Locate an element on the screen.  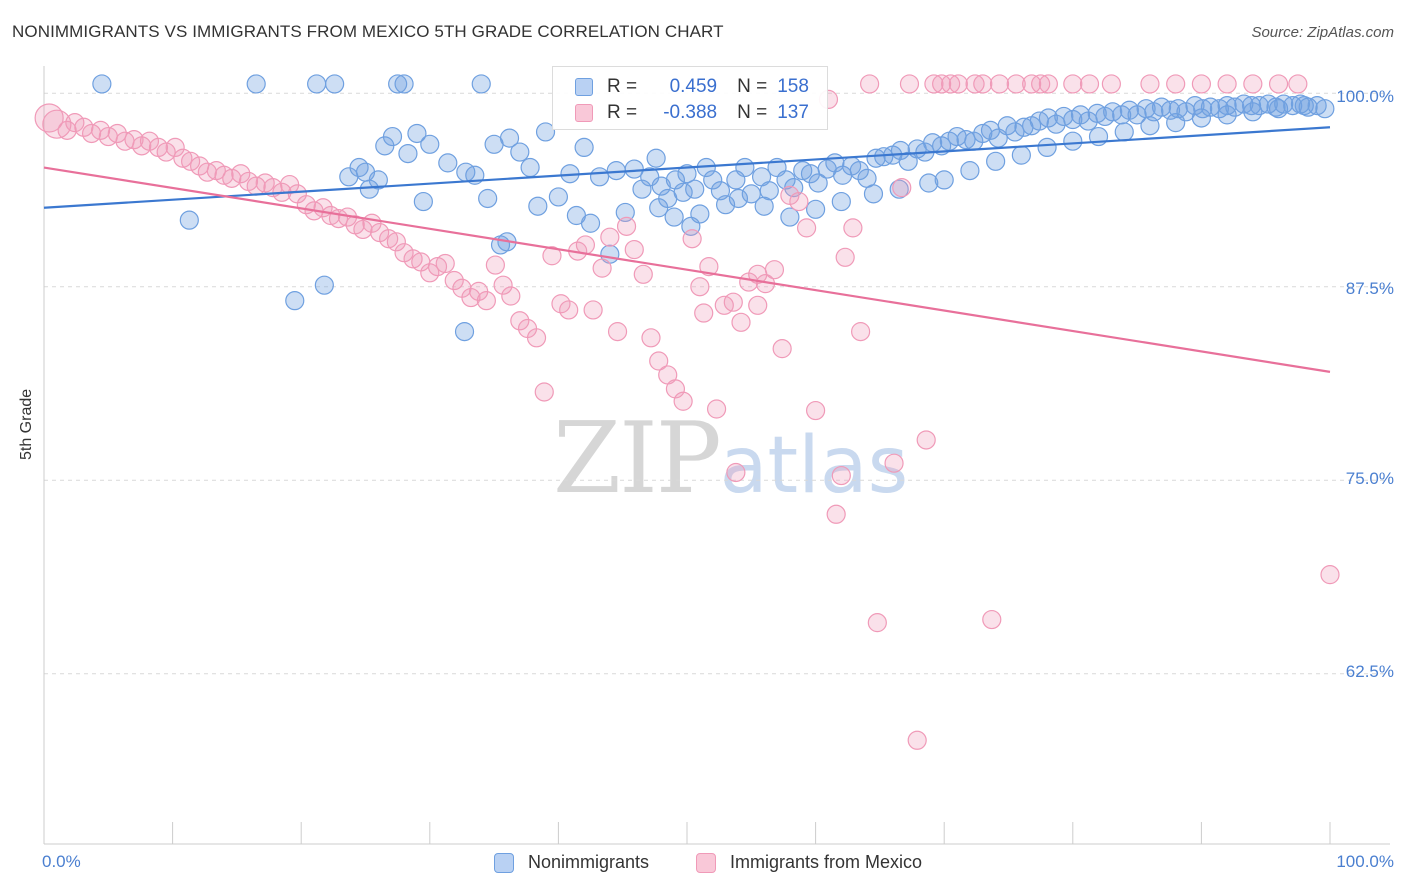
legend-row-nonimmigrants: R = 0.459 N = 158 is located at coordinates (692, 87).